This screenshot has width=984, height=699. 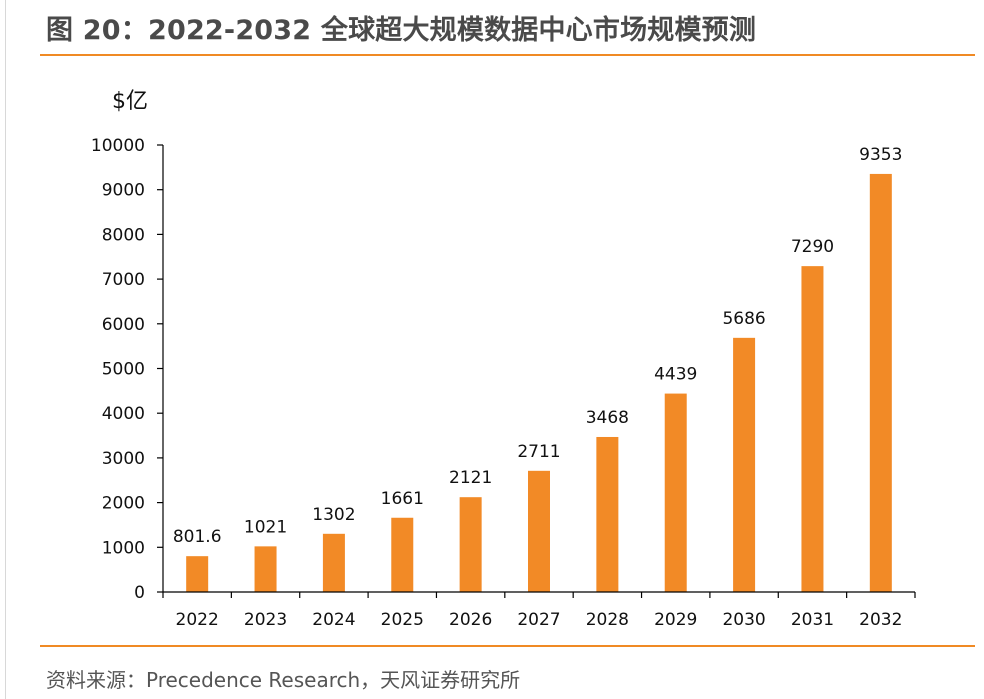 I want to click on page-left-border, so click(x=5, y=349).